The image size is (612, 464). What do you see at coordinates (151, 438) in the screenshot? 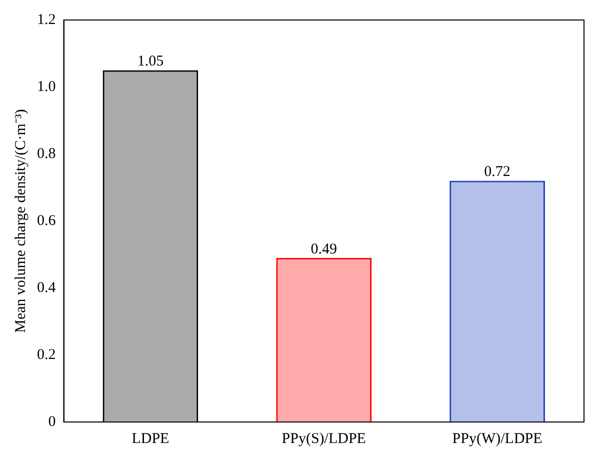
I see `x-tick-label: LDPE` at bounding box center [151, 438].